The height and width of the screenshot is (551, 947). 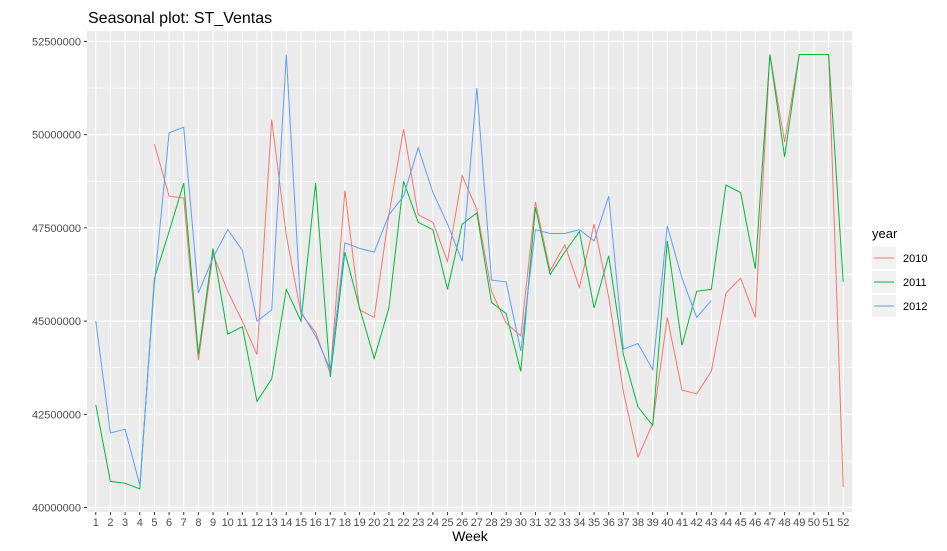 I want to click on x-tick-label: 29, so click(x=506, y=523).